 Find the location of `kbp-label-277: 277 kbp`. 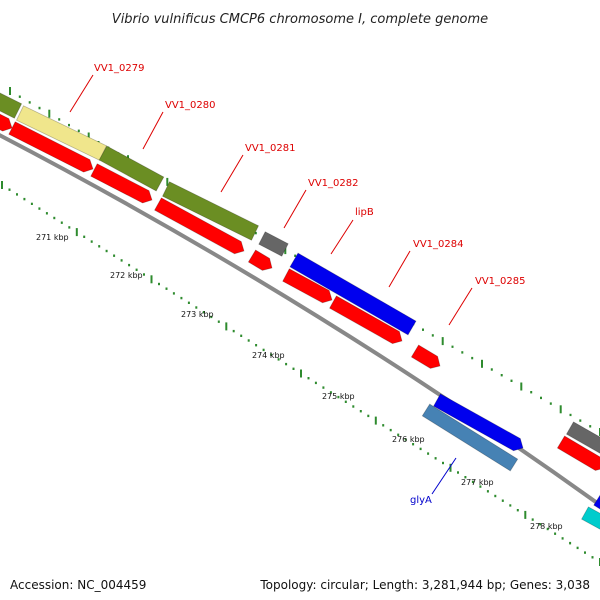

kbp-label-277: 277 kbp is located at coordinates (477, 482).